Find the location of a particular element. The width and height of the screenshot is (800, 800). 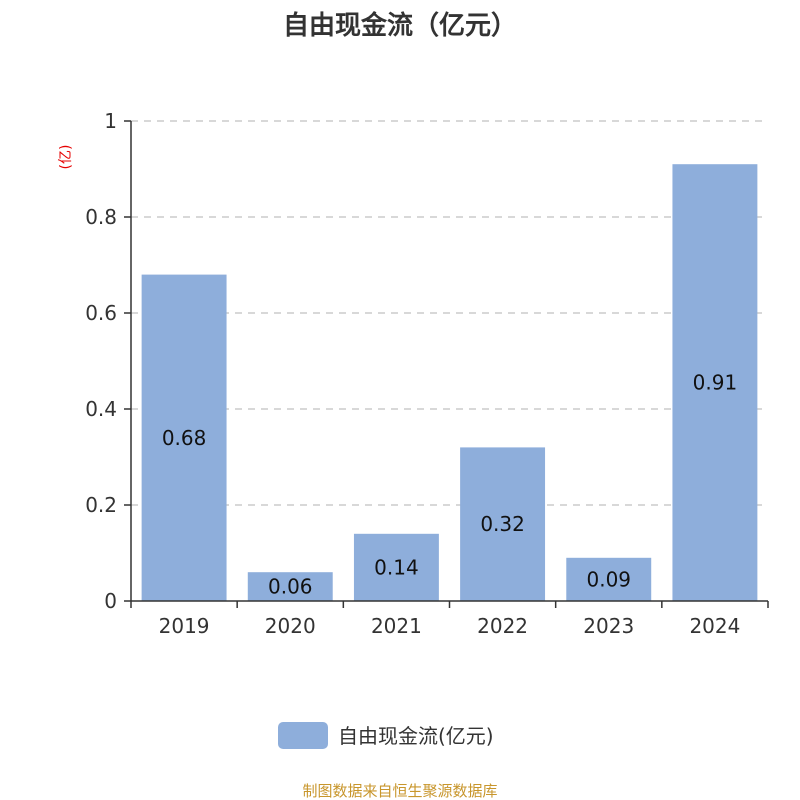

data-label-2022: 0.32 is located at coordinates (502, 524).